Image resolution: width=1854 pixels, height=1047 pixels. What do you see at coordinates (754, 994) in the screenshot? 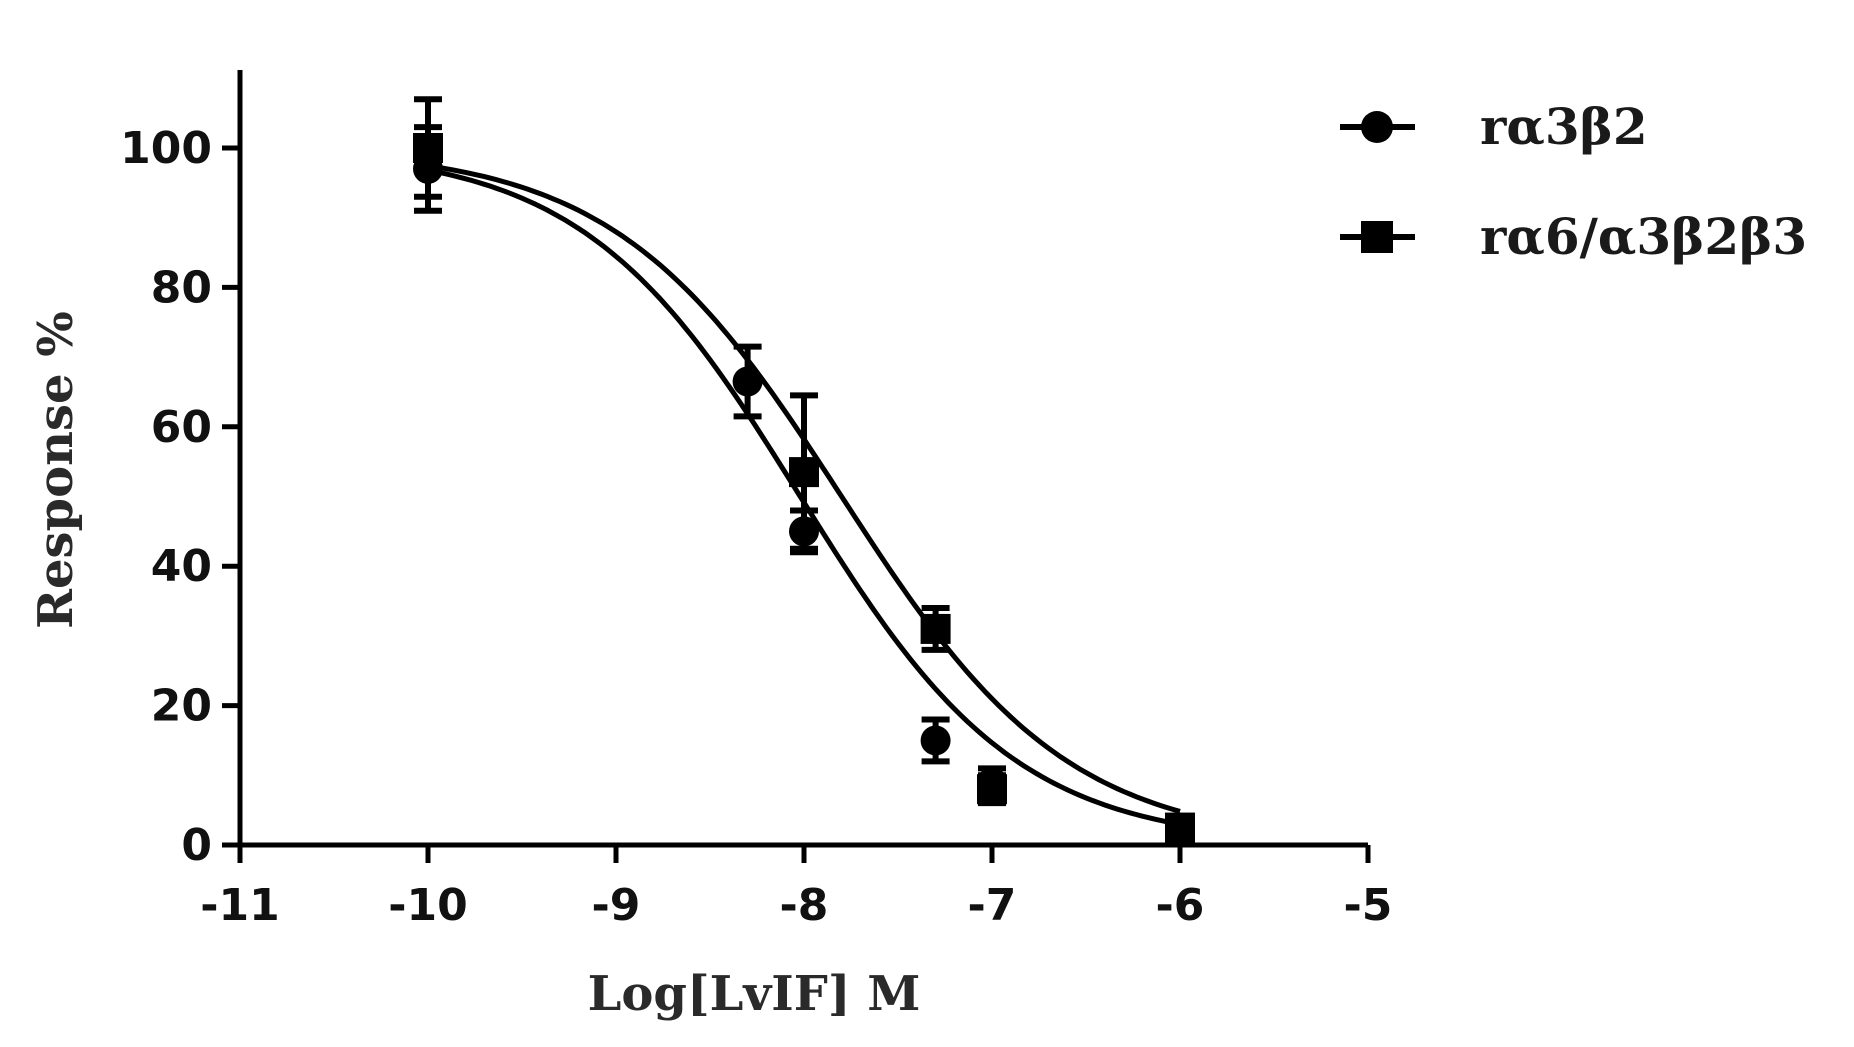
I see `x-axis-title: Log[LvIF] M` at bounding box center [754, 994].